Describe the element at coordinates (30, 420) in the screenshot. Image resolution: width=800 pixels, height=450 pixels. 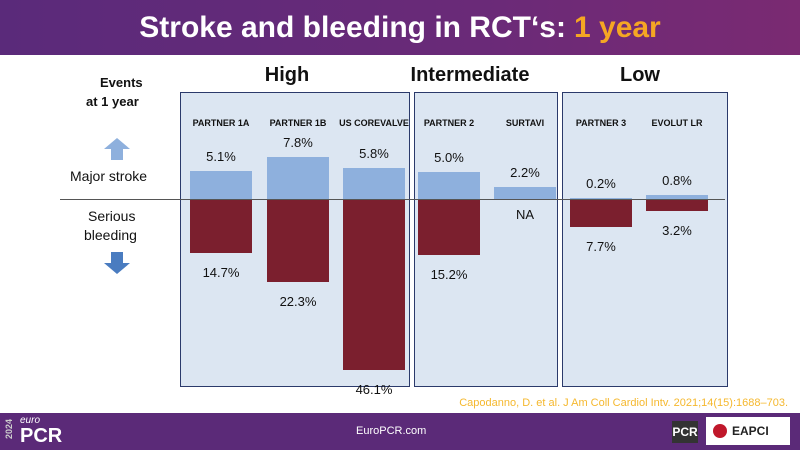
I see `footer-brand-small: euro` at that location.